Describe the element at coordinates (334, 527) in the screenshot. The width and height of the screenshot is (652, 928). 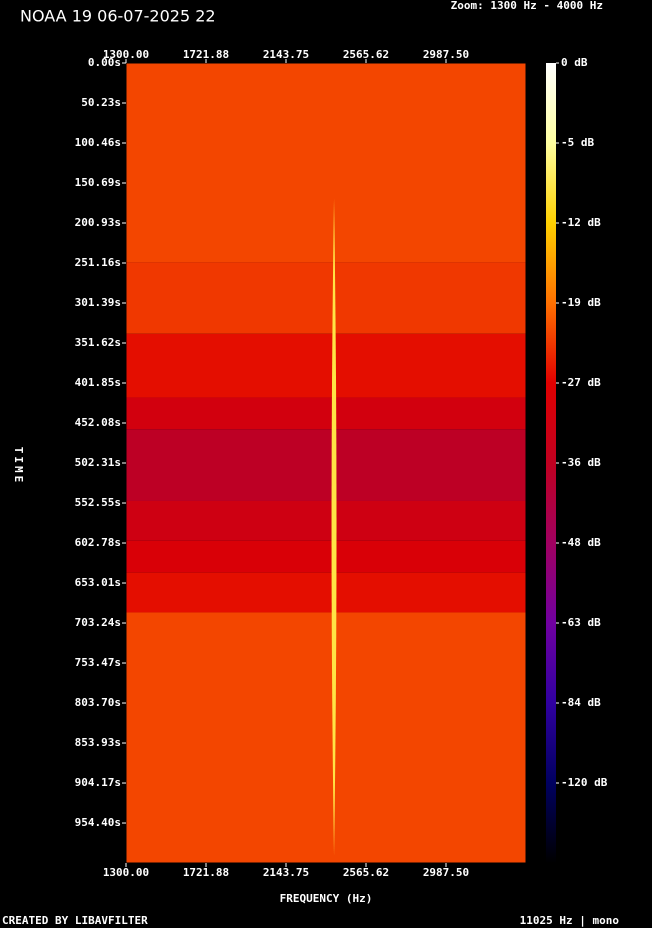
I see `signal-trace` at that location.